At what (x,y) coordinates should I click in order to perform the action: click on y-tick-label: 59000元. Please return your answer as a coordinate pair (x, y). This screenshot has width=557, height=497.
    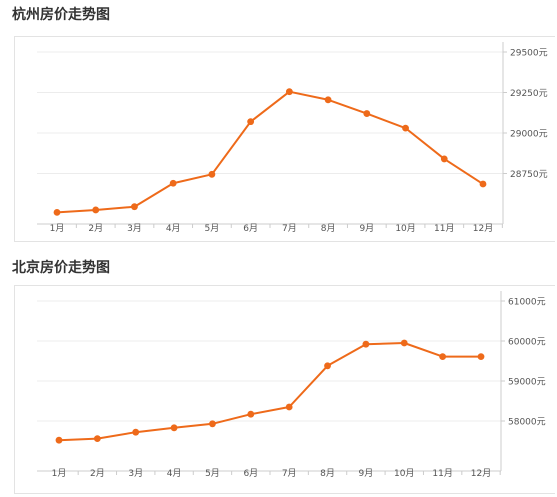
    Looking at the image, I should click on (527, 383).